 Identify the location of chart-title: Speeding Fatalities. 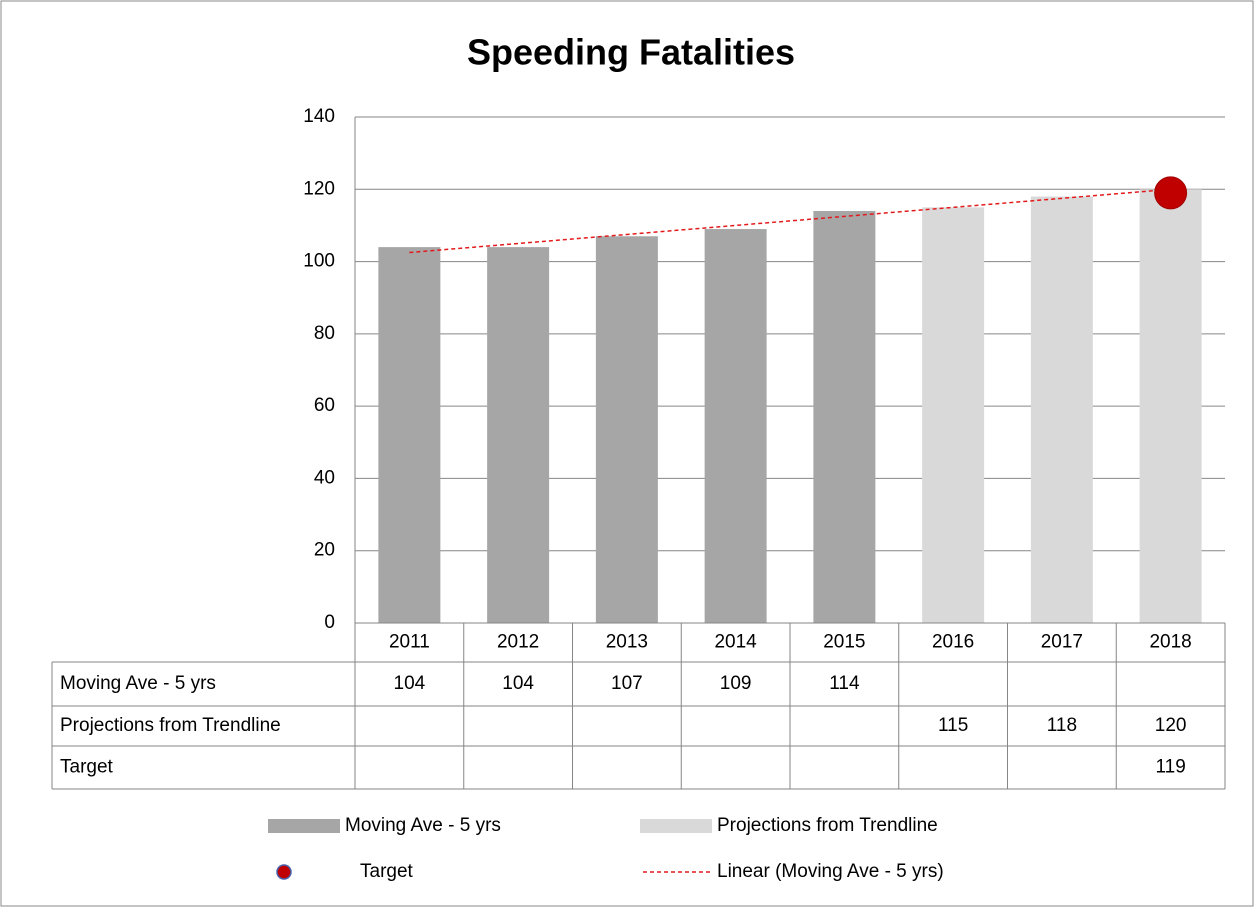
(631, 52).